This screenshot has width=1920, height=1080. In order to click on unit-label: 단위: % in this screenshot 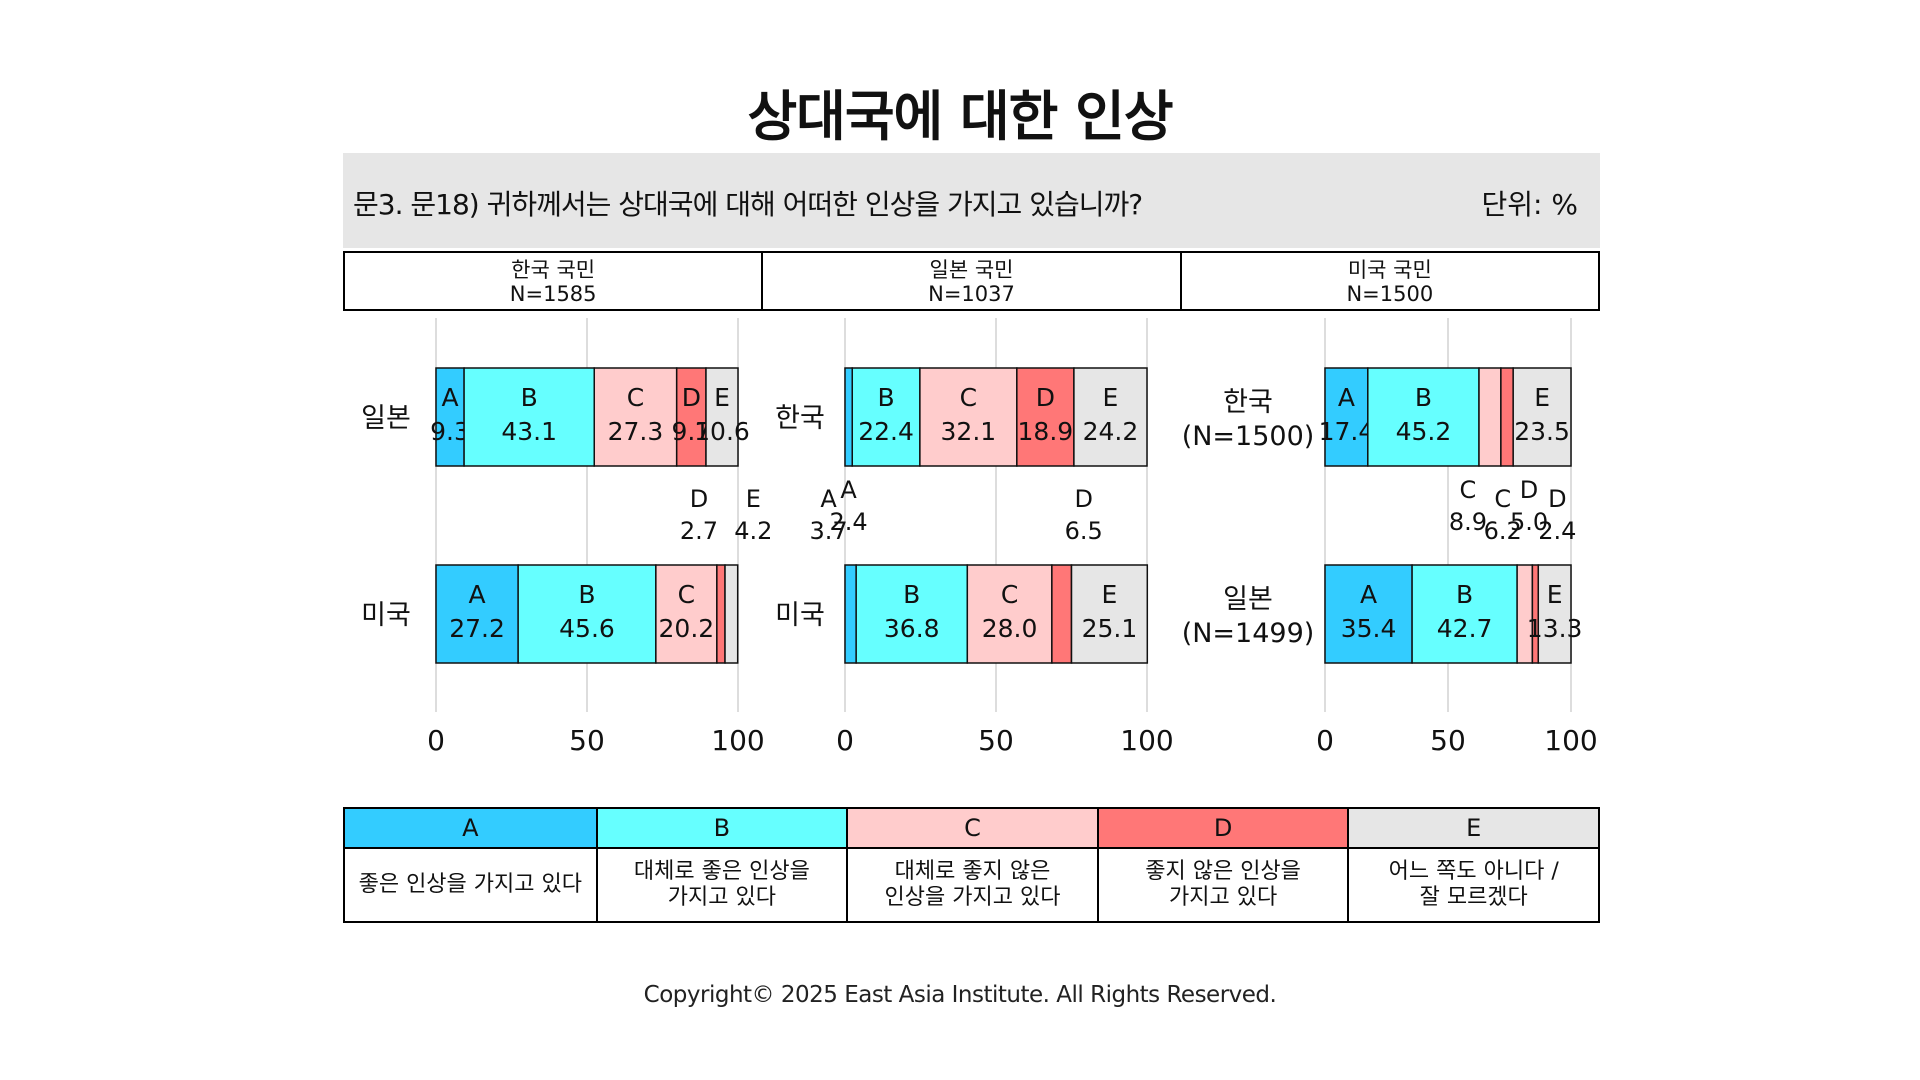, I will do `click(1529, 204)`.